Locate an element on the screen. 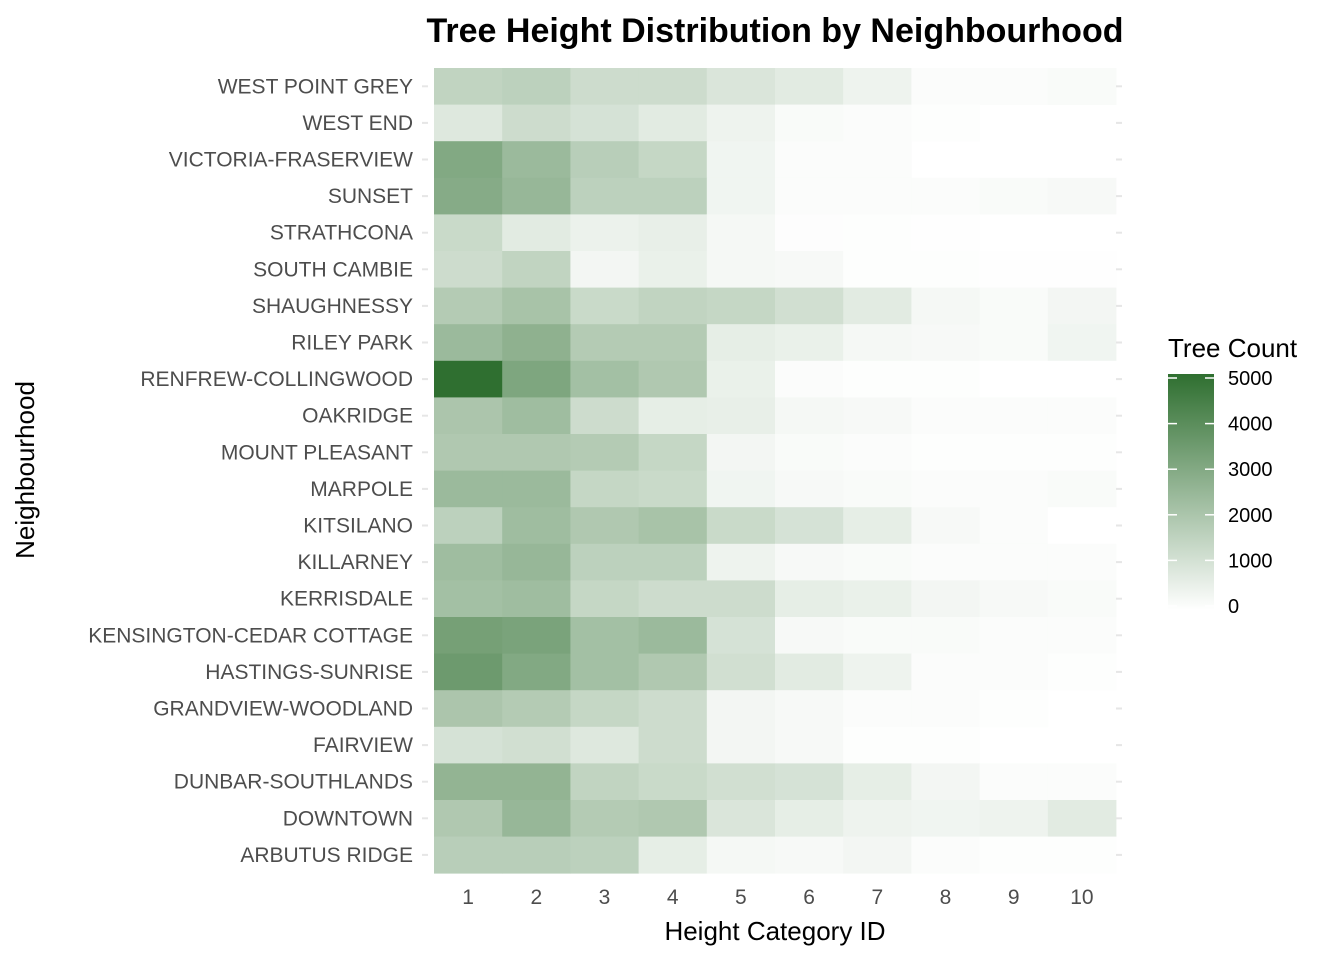  x-tick-label: 5 is located at coordinates (741, 897).